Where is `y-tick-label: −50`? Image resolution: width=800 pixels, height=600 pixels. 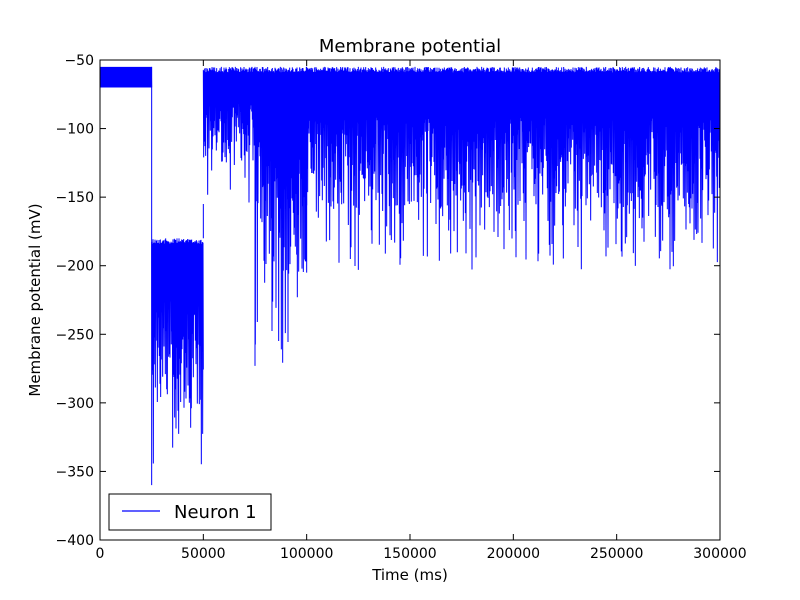
y-tick-label: −50 is located at coordinates (79, 61).